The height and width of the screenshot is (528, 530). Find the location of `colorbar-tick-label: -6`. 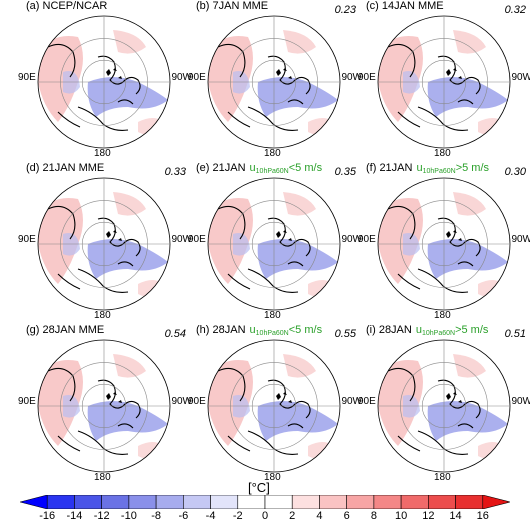

colorbar-tick-label: -6 is located at coordinates (183, 516).